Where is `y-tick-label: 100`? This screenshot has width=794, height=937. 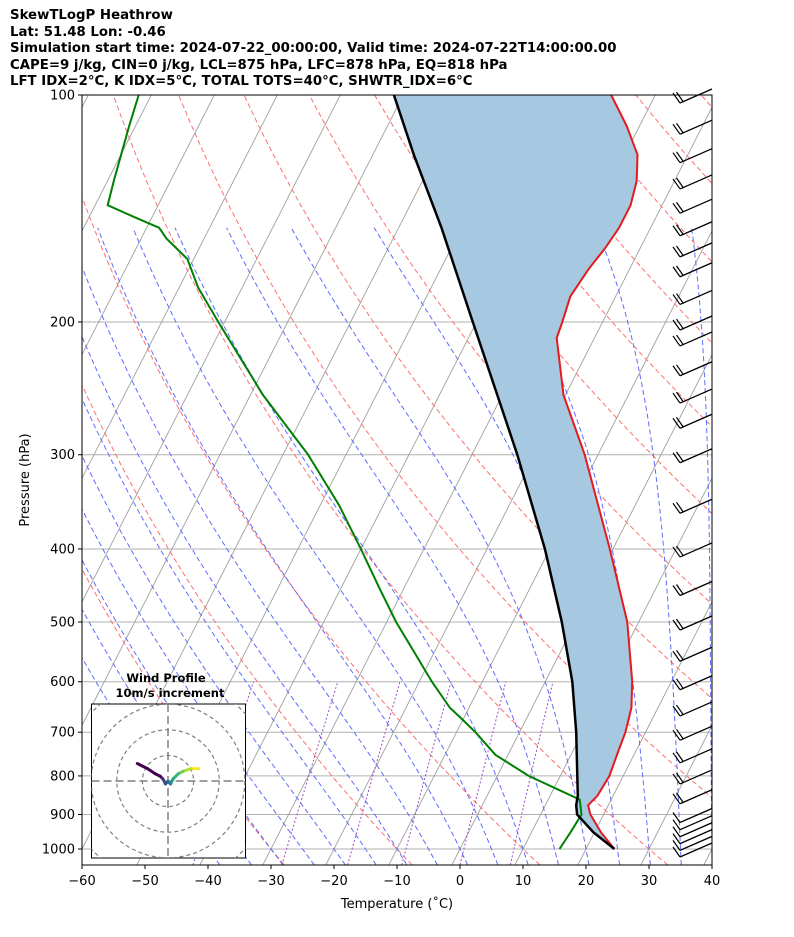
y-tick-label: 100 is located at coordinates (62, 96).